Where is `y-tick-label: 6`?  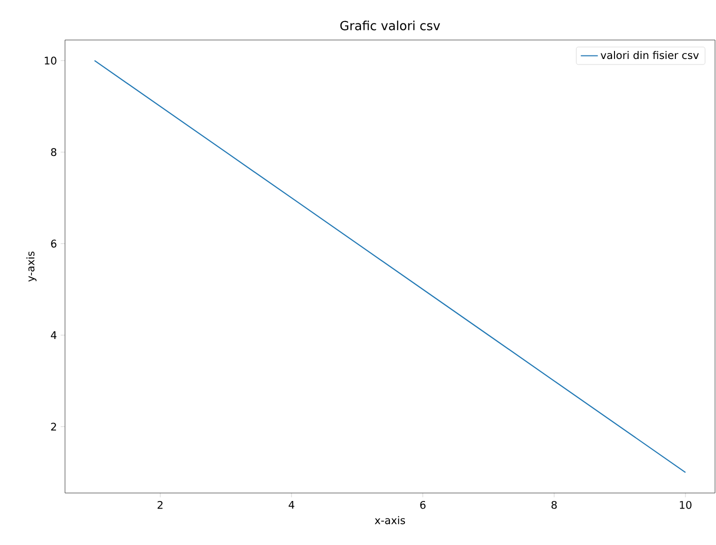 y-tick-label: 6 is located at coordinates (53, 244).